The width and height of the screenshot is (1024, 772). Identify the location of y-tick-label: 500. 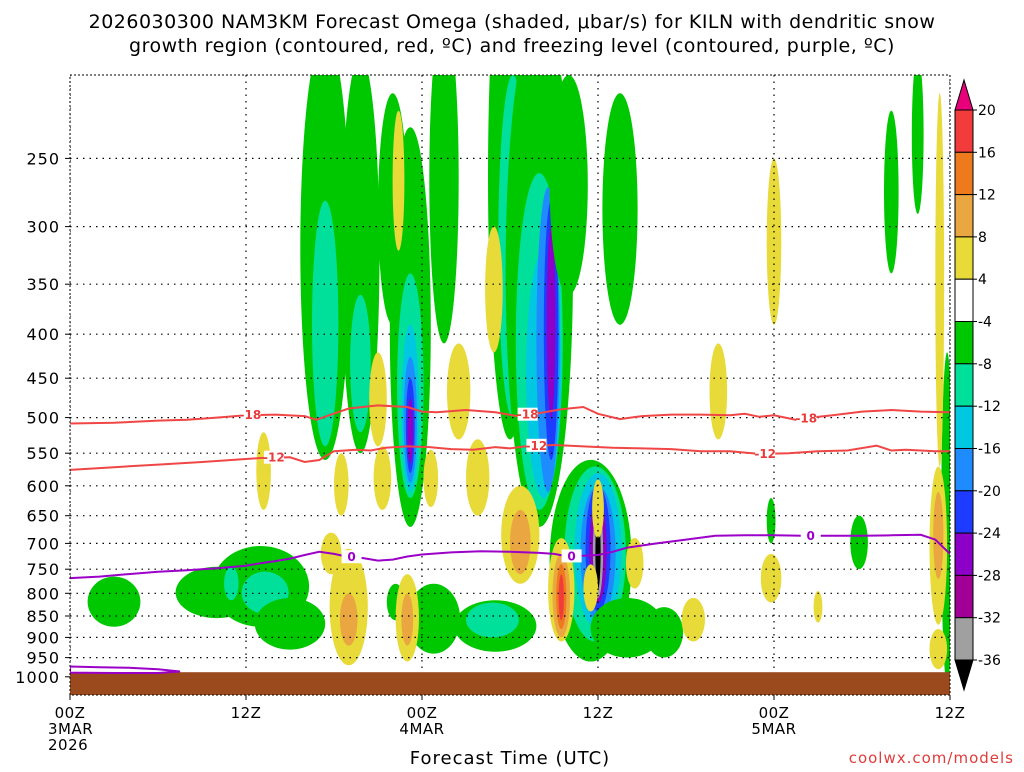
(43, 418).